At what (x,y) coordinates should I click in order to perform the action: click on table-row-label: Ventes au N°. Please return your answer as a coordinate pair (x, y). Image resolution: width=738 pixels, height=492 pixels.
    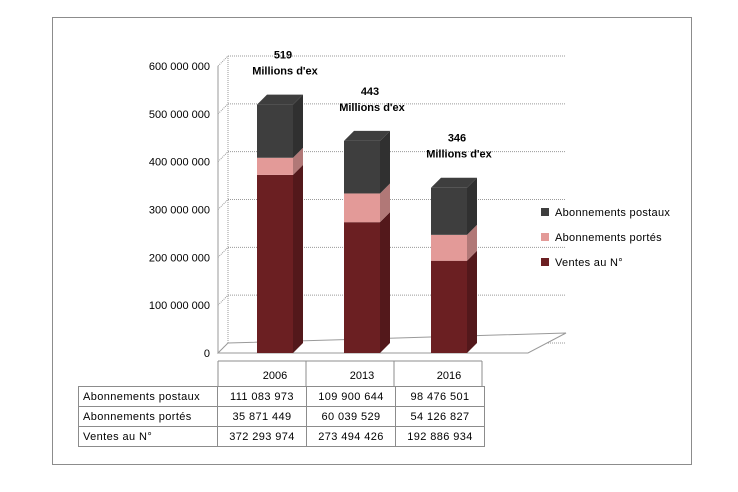
    Looking at the image, I should click on (148, 436).